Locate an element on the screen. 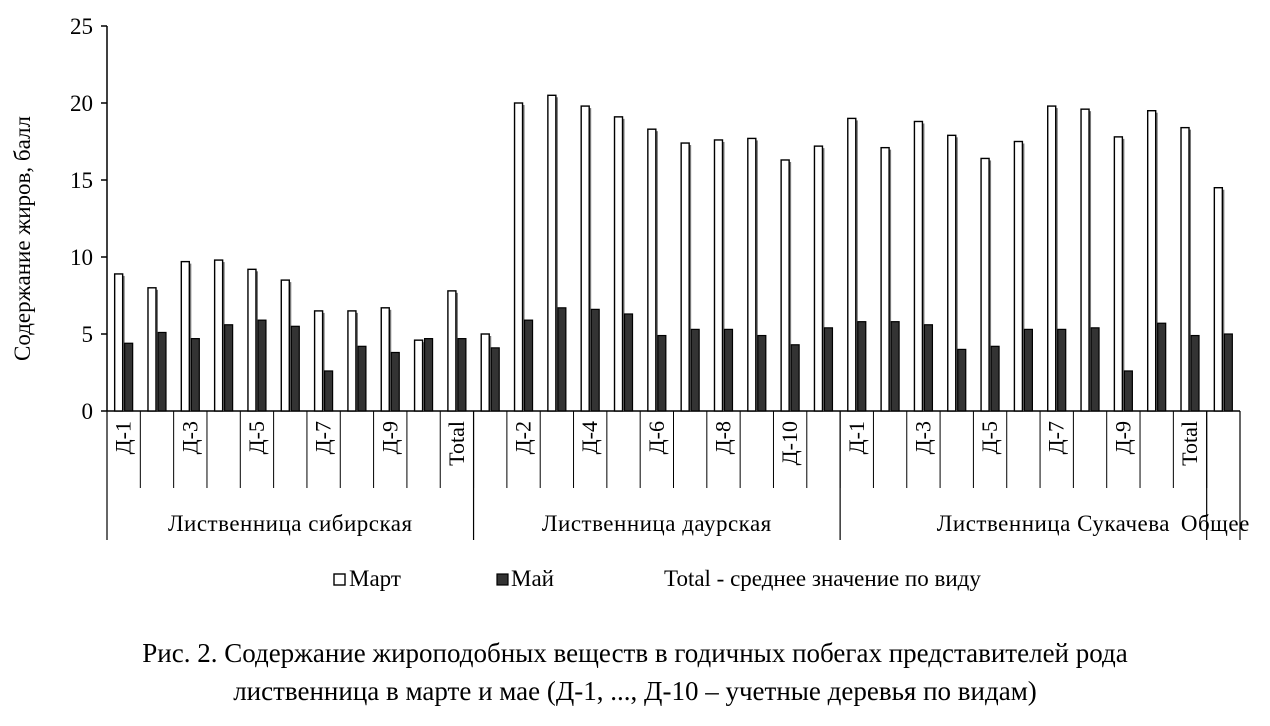  legend-label-march: Март is located at coordinates (375, 578).